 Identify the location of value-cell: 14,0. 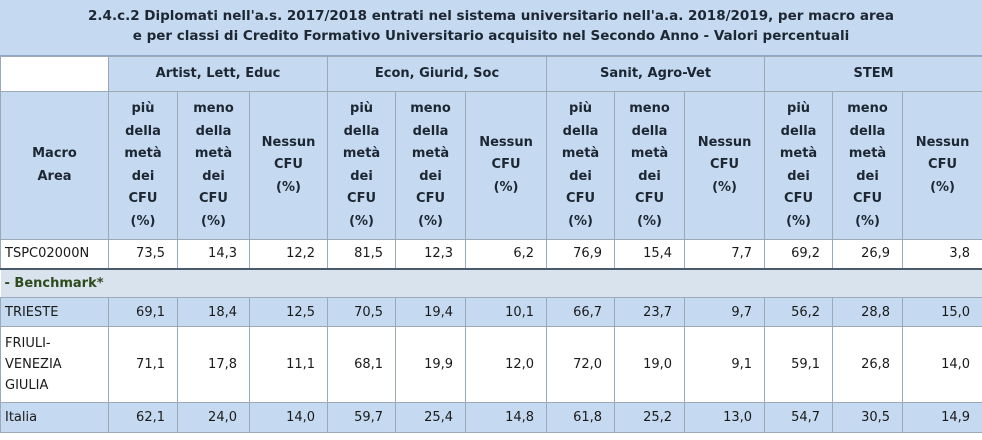
(942, 364).